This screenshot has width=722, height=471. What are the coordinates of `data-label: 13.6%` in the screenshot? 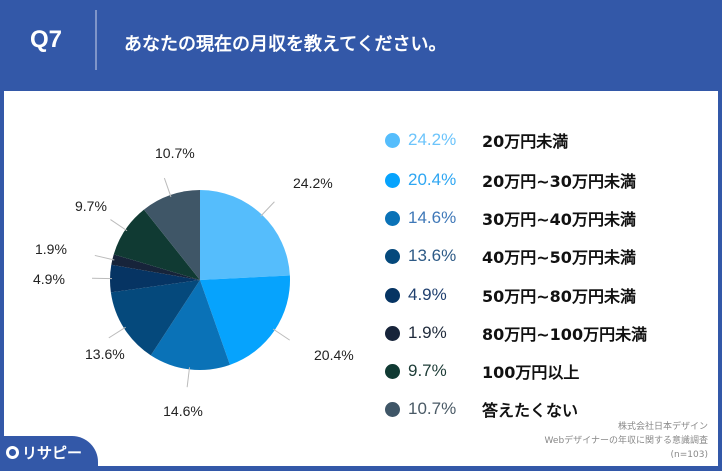 It's located at (105, 354).